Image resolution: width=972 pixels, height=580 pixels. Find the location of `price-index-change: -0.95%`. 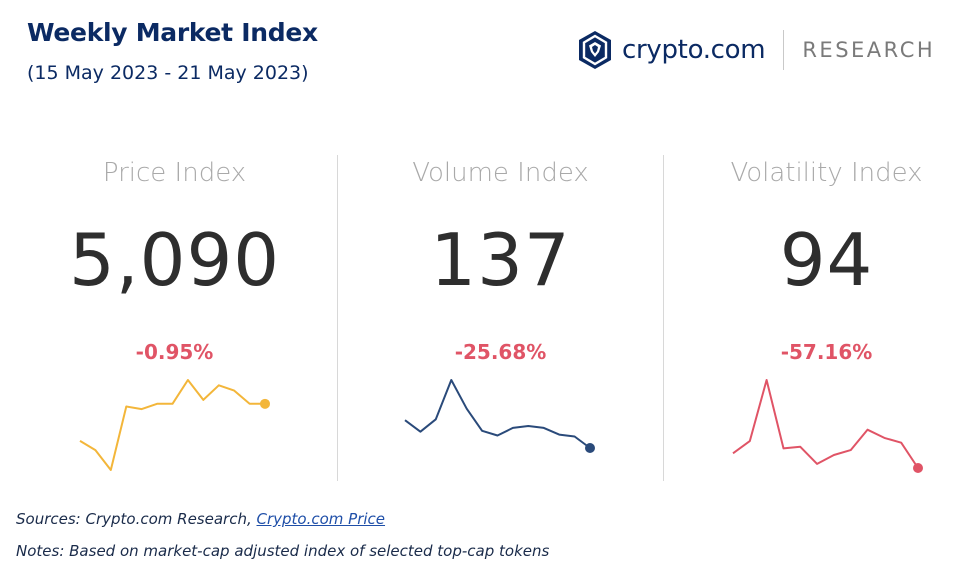

price-index-change: -0.95% is located at coordinates (174, 352).